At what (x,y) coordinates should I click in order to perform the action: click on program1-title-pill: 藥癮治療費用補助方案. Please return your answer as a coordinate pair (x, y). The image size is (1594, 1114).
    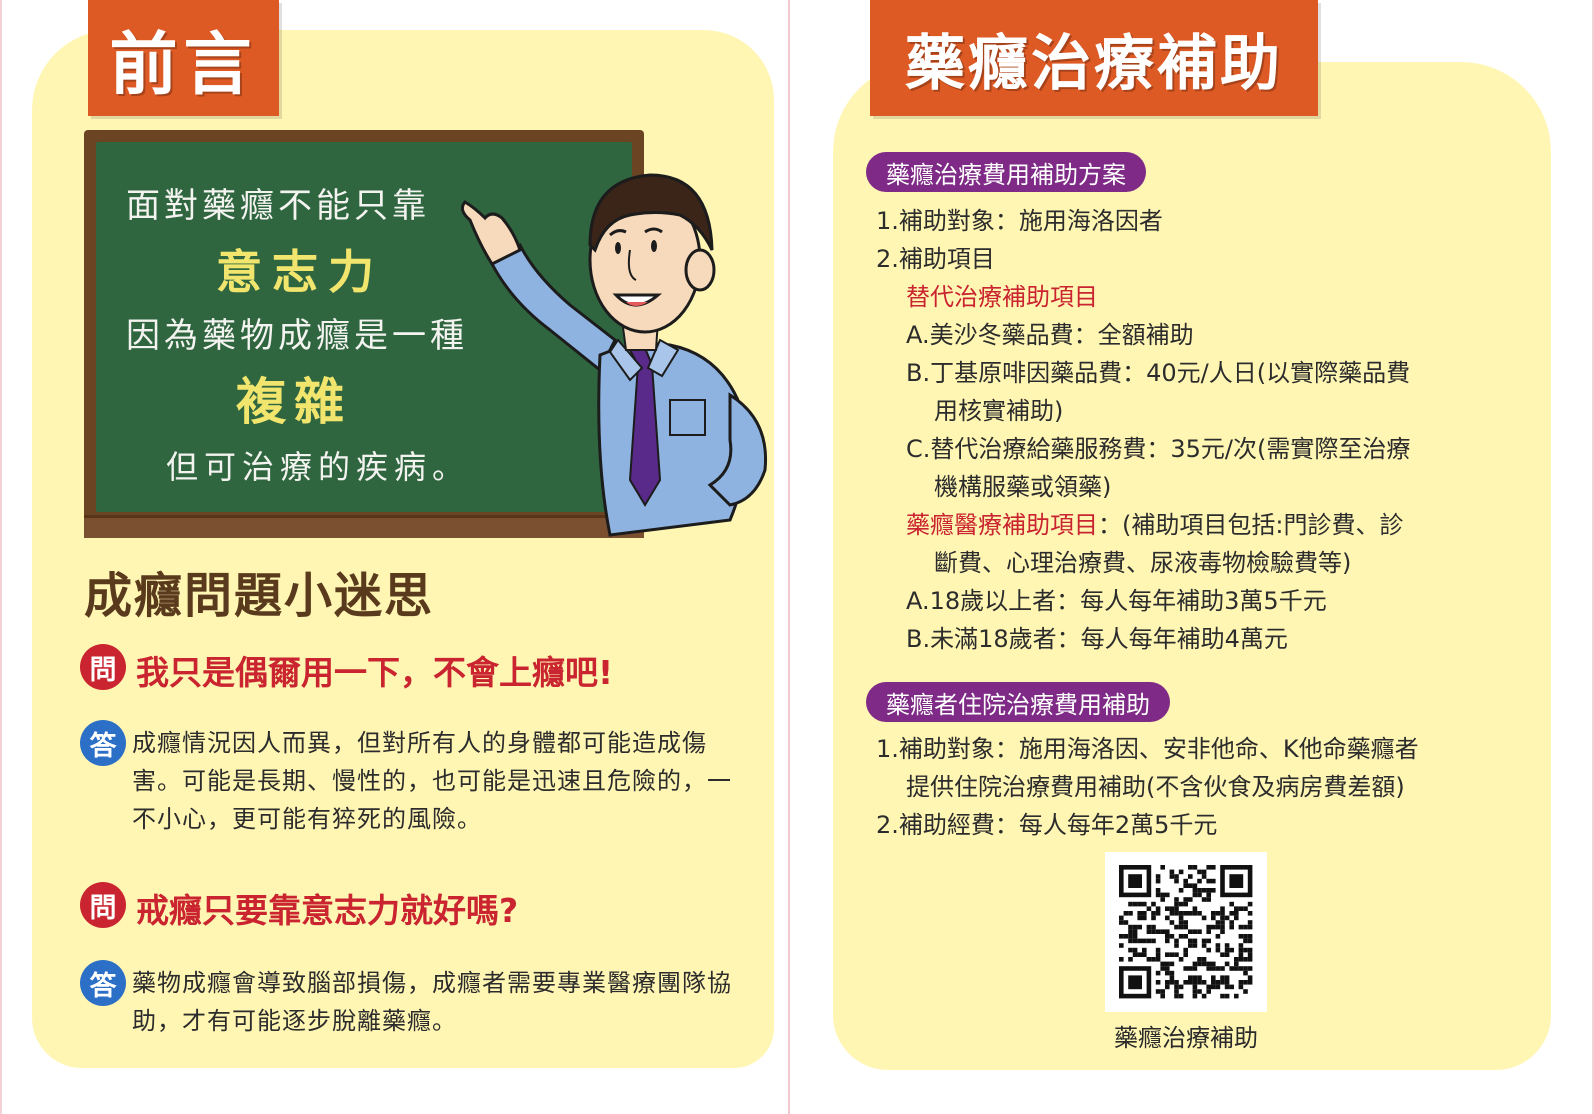
    Looking at the image, I should click on (1006, 172).